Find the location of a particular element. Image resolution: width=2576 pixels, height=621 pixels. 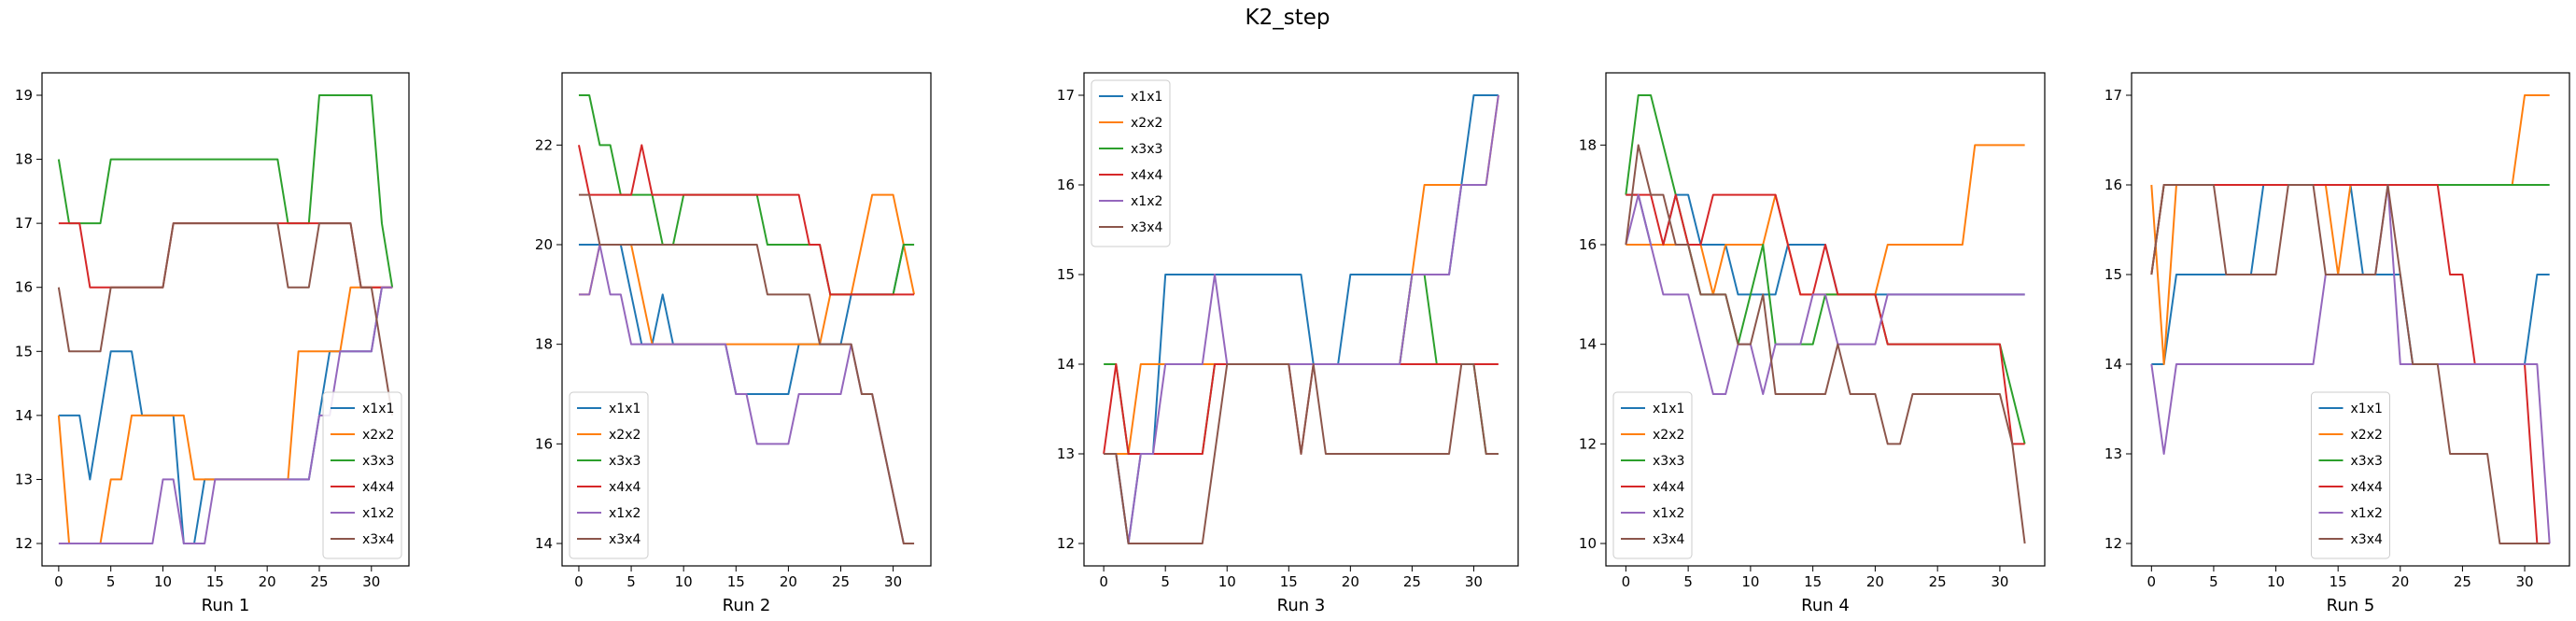

series-line-x3x3 is located at coordinates (2350, 230).